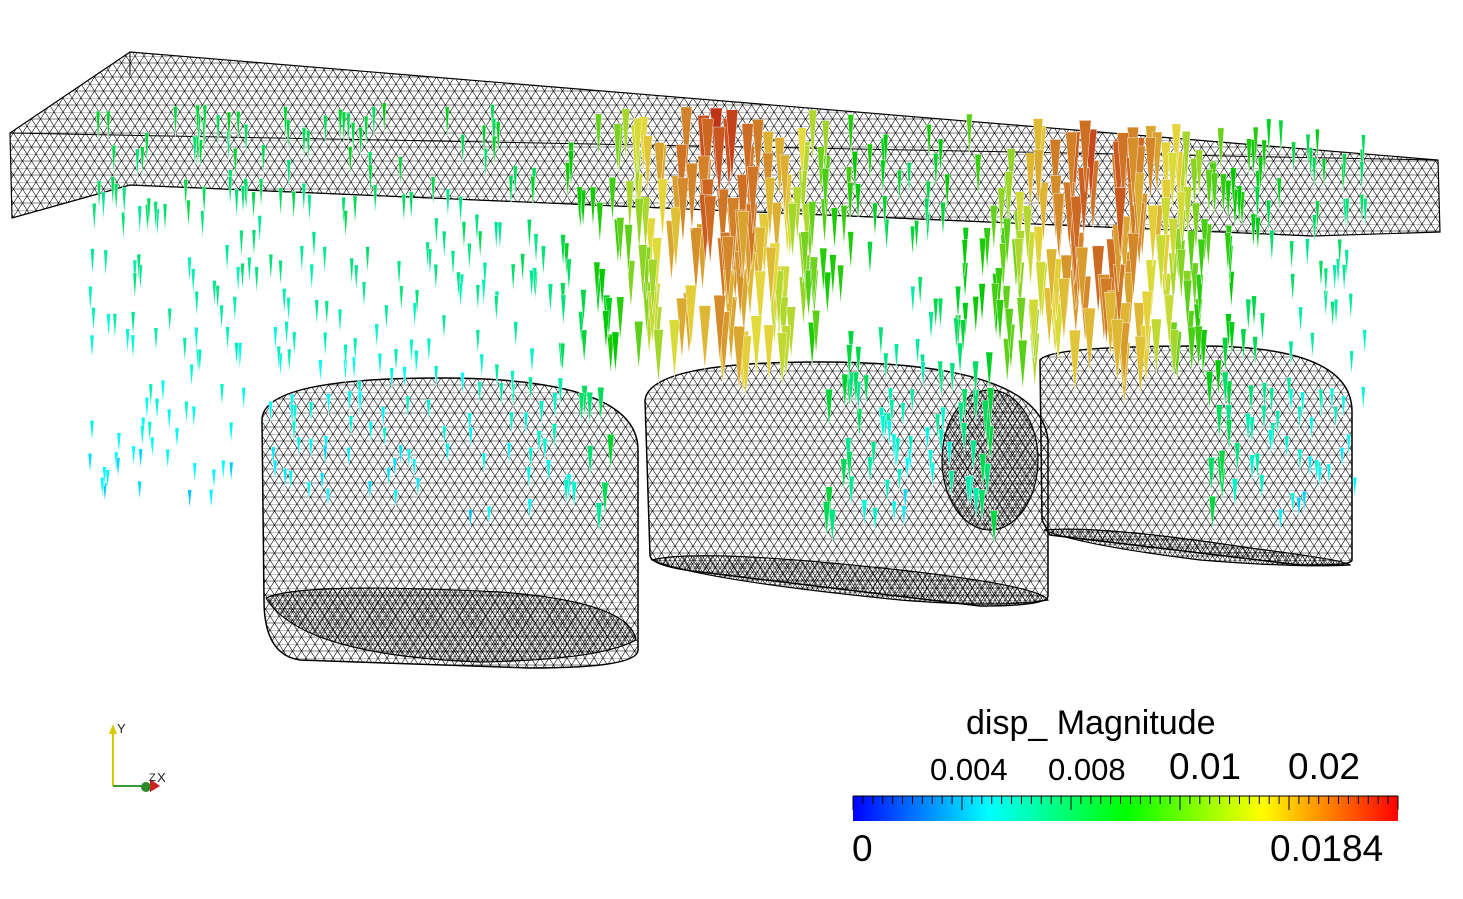 This screenshot has height=899, width=1463. What do you see at coordinates (862, 848) in the screenshot?
I see `legend-min-label: 0` at bounding box center [862, 848].